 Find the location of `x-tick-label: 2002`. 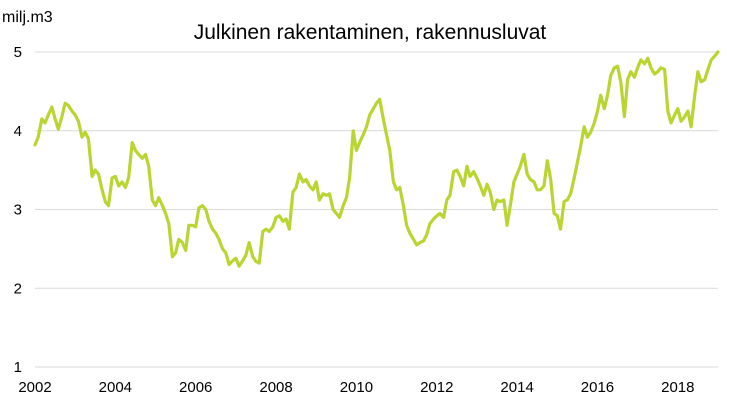

x-tick-label: 2002 is located at coordinates (34, 387).